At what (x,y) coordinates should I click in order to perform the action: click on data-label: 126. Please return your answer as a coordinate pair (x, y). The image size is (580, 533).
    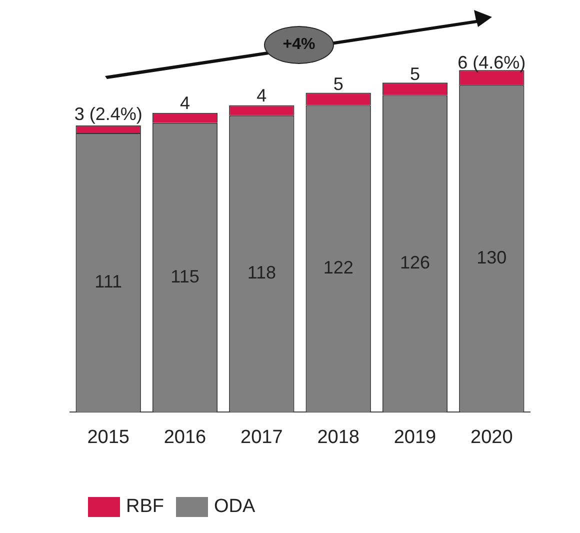
    Looking at the image, I should click on (415, 262).